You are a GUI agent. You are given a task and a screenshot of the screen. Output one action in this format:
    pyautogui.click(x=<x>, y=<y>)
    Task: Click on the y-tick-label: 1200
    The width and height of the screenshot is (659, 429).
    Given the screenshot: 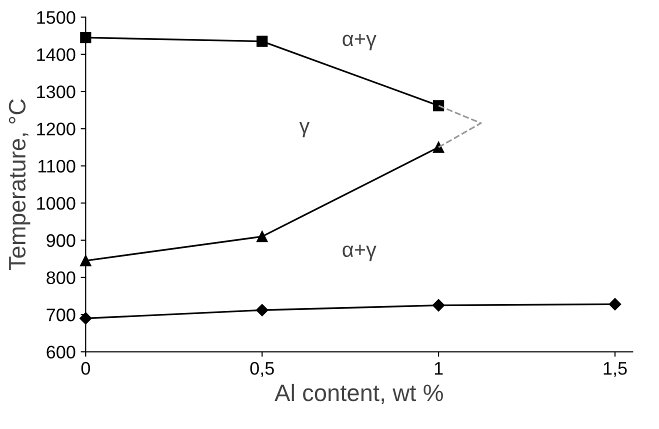 What is the action you would take?
    pyautogui.click(x=56, y=129)
    